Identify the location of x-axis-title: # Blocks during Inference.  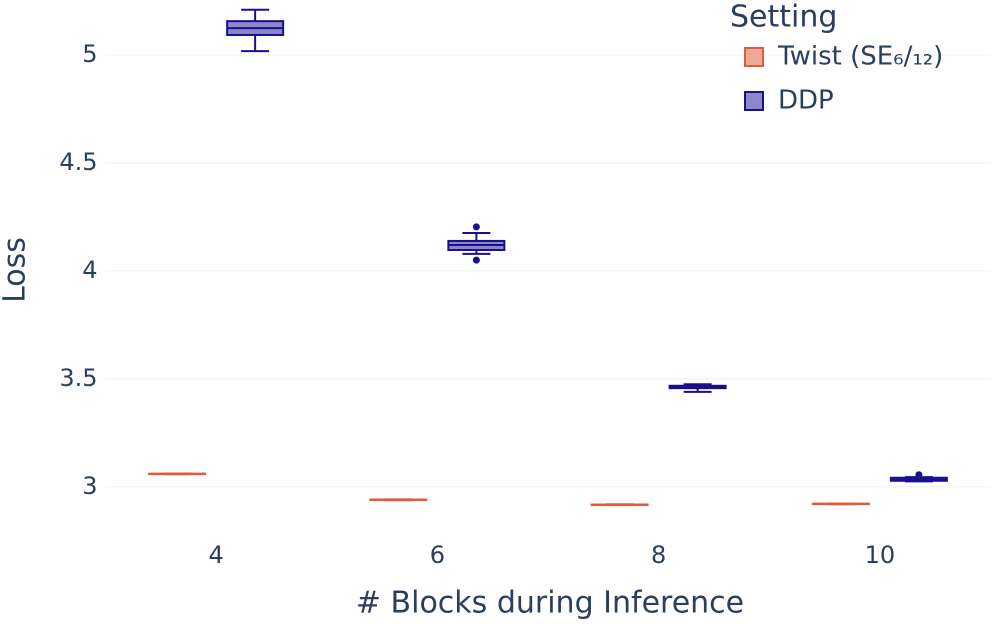
(550, 603).